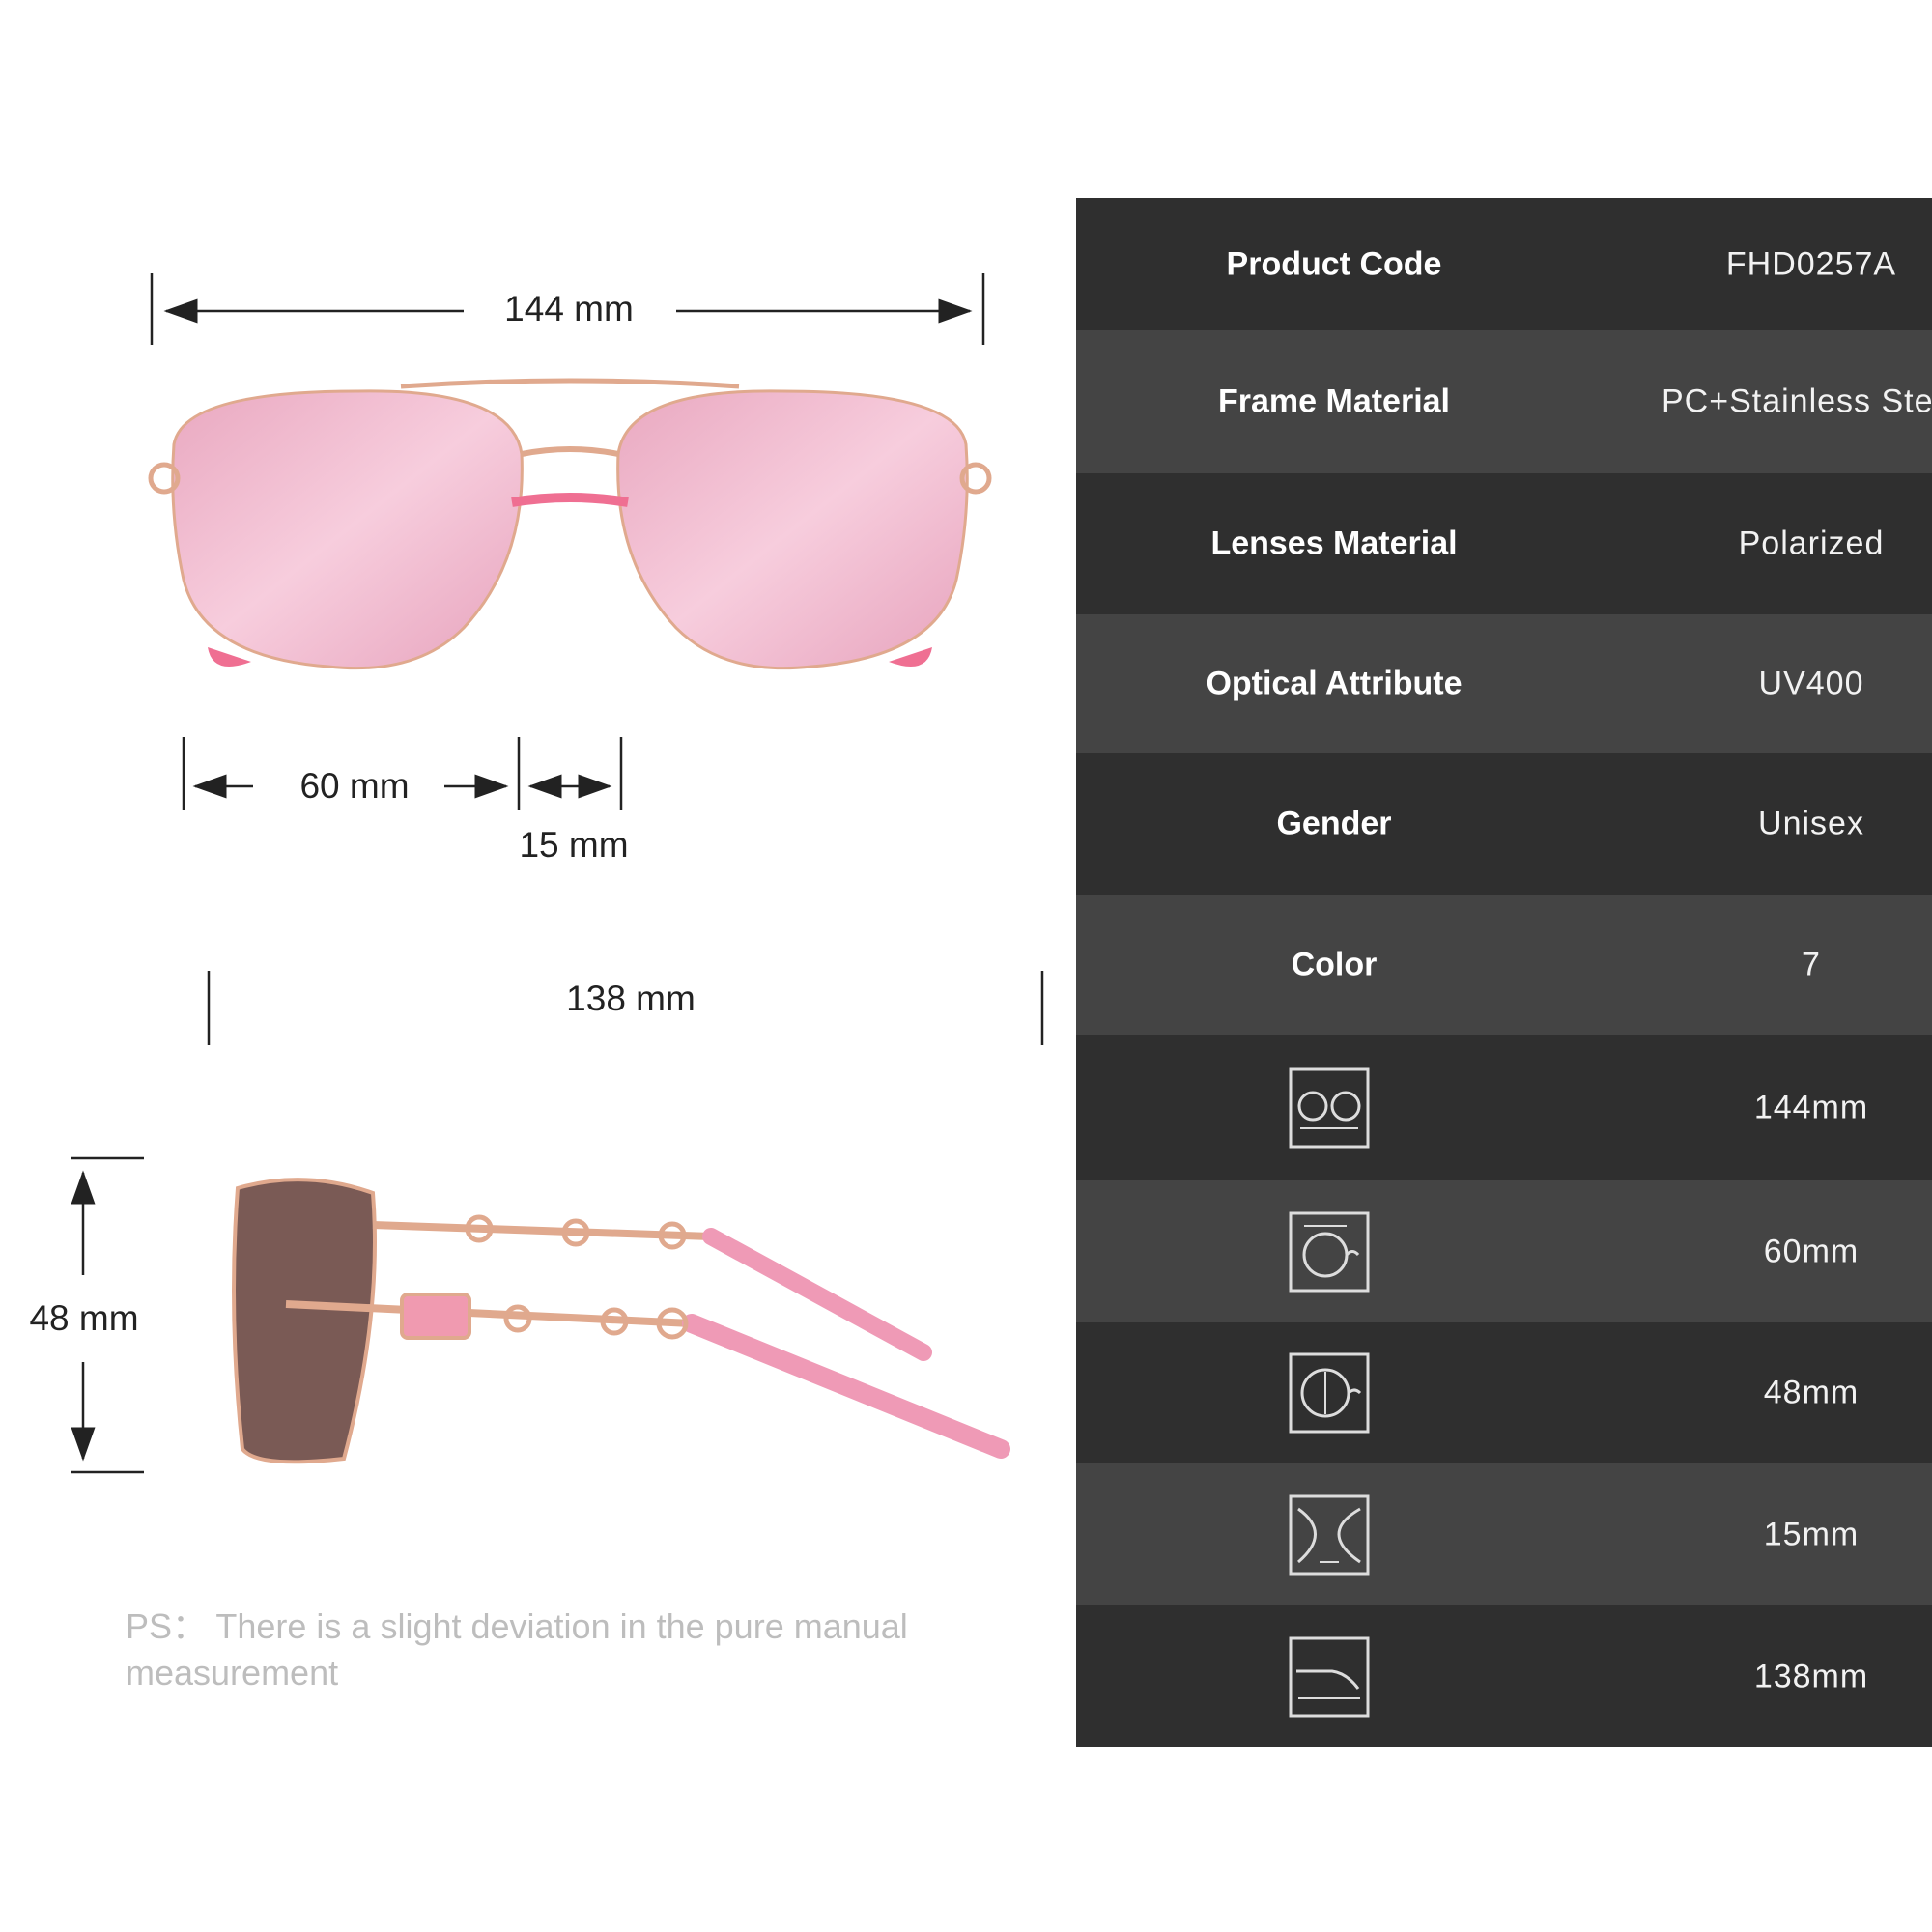 The image size is (1932, 1932). What do you see at coordinates (1811, 823) in the screenshot?
I see `row-value: Unisex` at bounding box center [1811, 823].